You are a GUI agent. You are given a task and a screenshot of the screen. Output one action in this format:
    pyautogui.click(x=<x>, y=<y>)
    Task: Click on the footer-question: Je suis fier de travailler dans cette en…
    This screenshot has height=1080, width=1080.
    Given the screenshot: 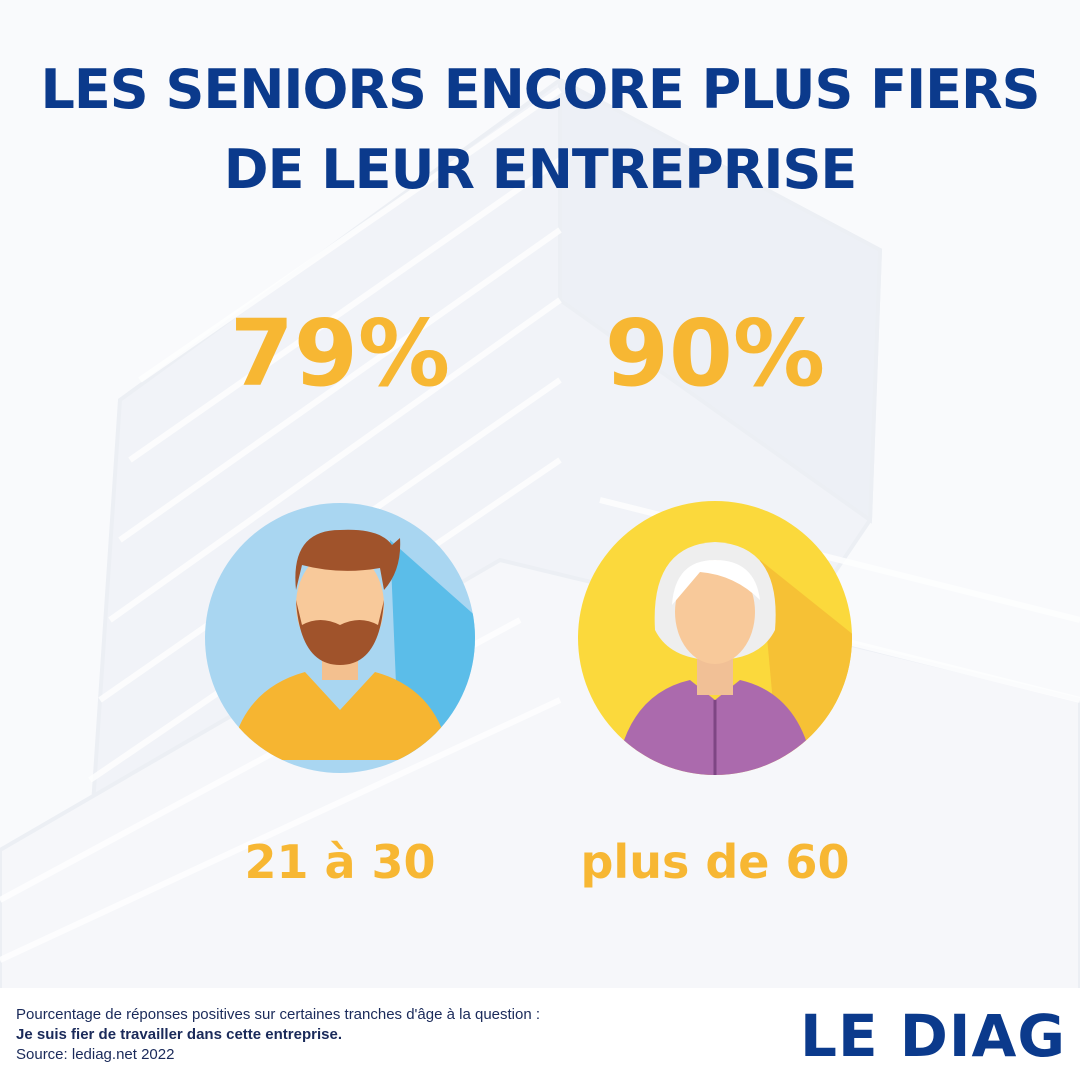 What is the action you would take?
    pyautogui.click(x=179, y=1034)
    